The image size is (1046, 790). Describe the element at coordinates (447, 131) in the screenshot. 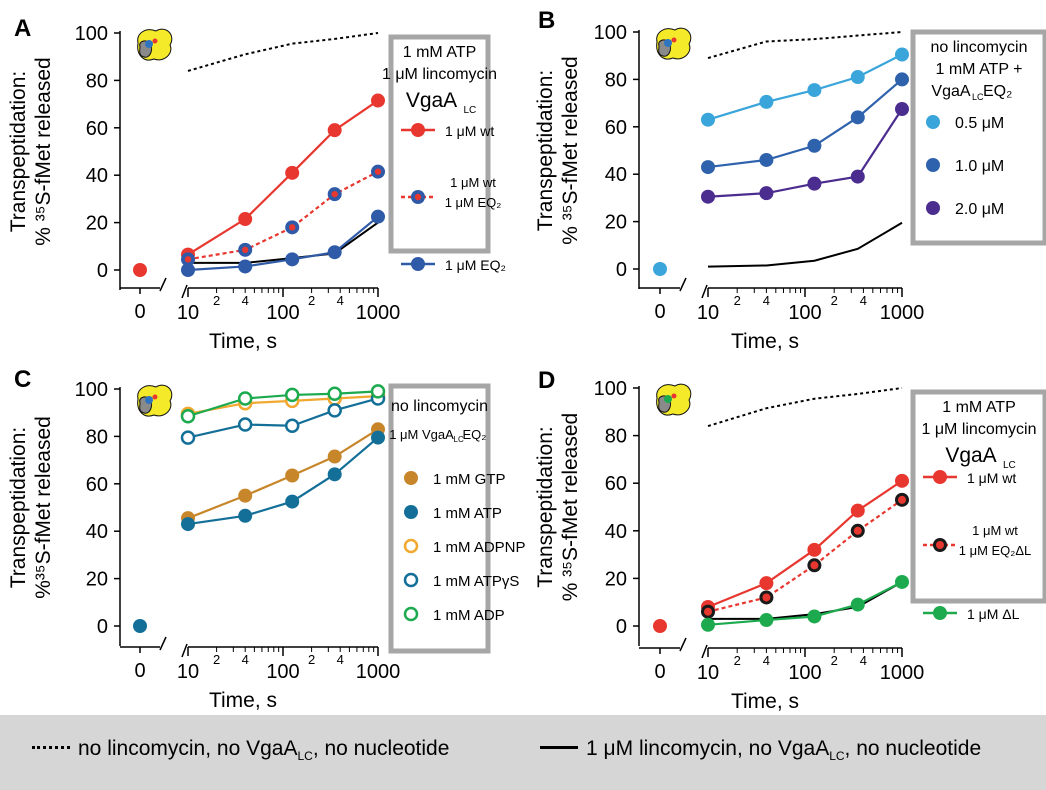

I see `legend-entry: 1 μM wt` at that location.